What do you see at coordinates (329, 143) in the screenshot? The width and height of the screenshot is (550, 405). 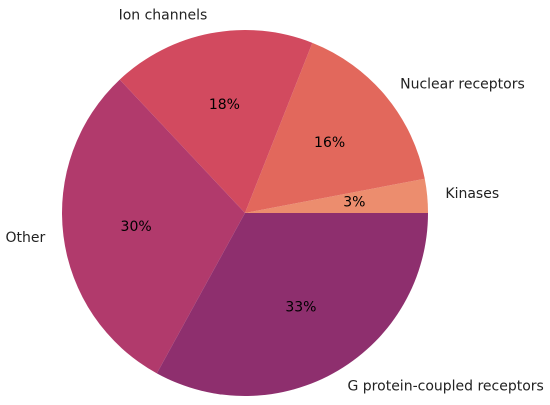 I see `pct-label-nuclear-receptors: 16%` at bounding box center [329, 143].